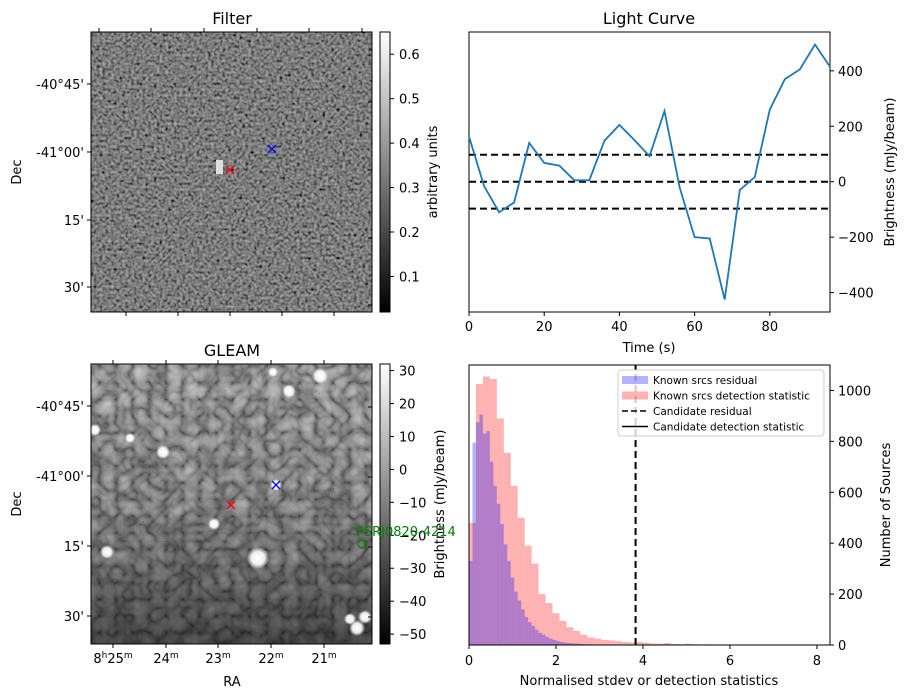  What do you see at coordinates (409, 277) in the screenshot?
I see `filter-colorbar-tick-label: 0.1` at bounding box center [409, 277].